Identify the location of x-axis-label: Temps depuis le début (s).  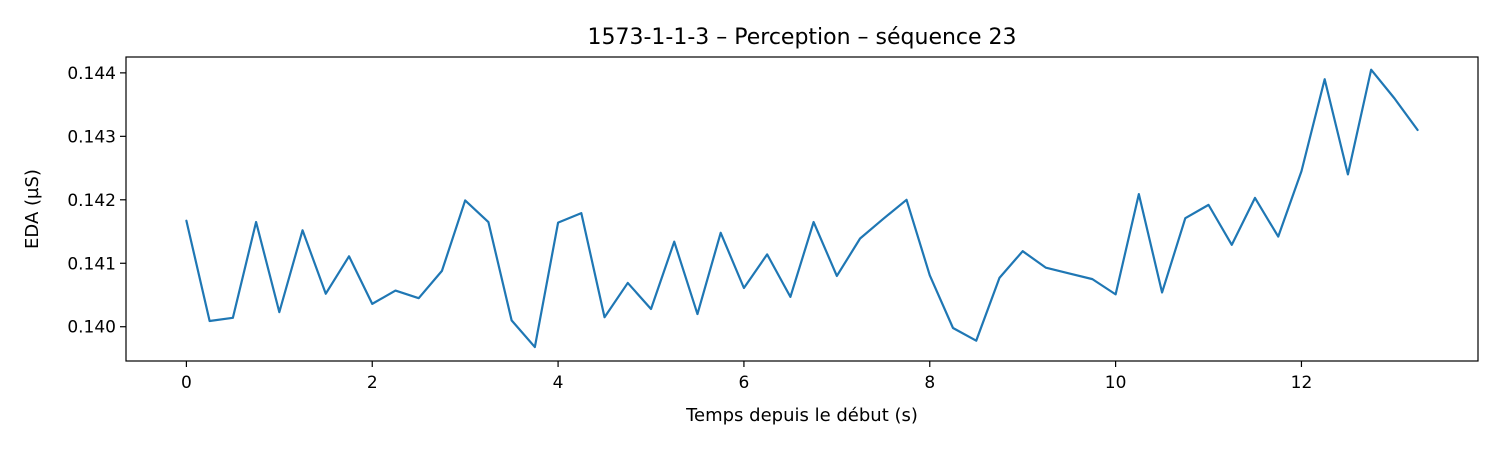
(801, 415).